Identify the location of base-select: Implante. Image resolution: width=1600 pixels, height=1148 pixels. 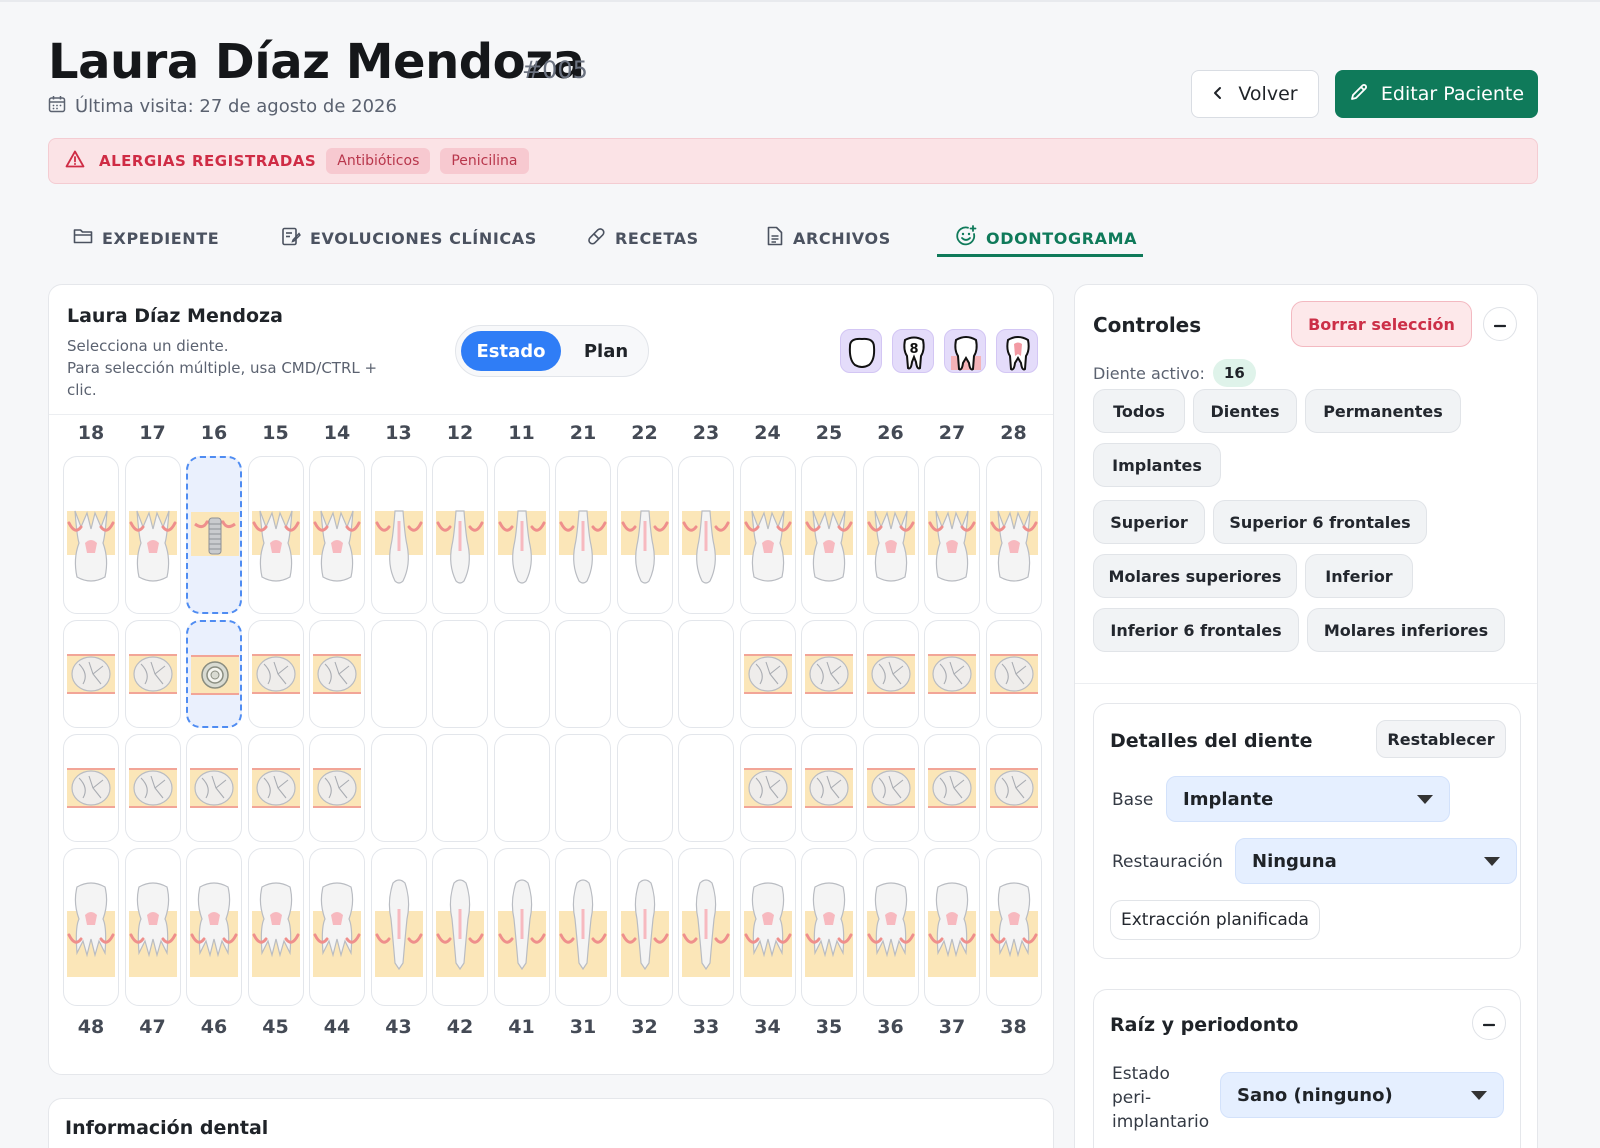
(1308, 799).